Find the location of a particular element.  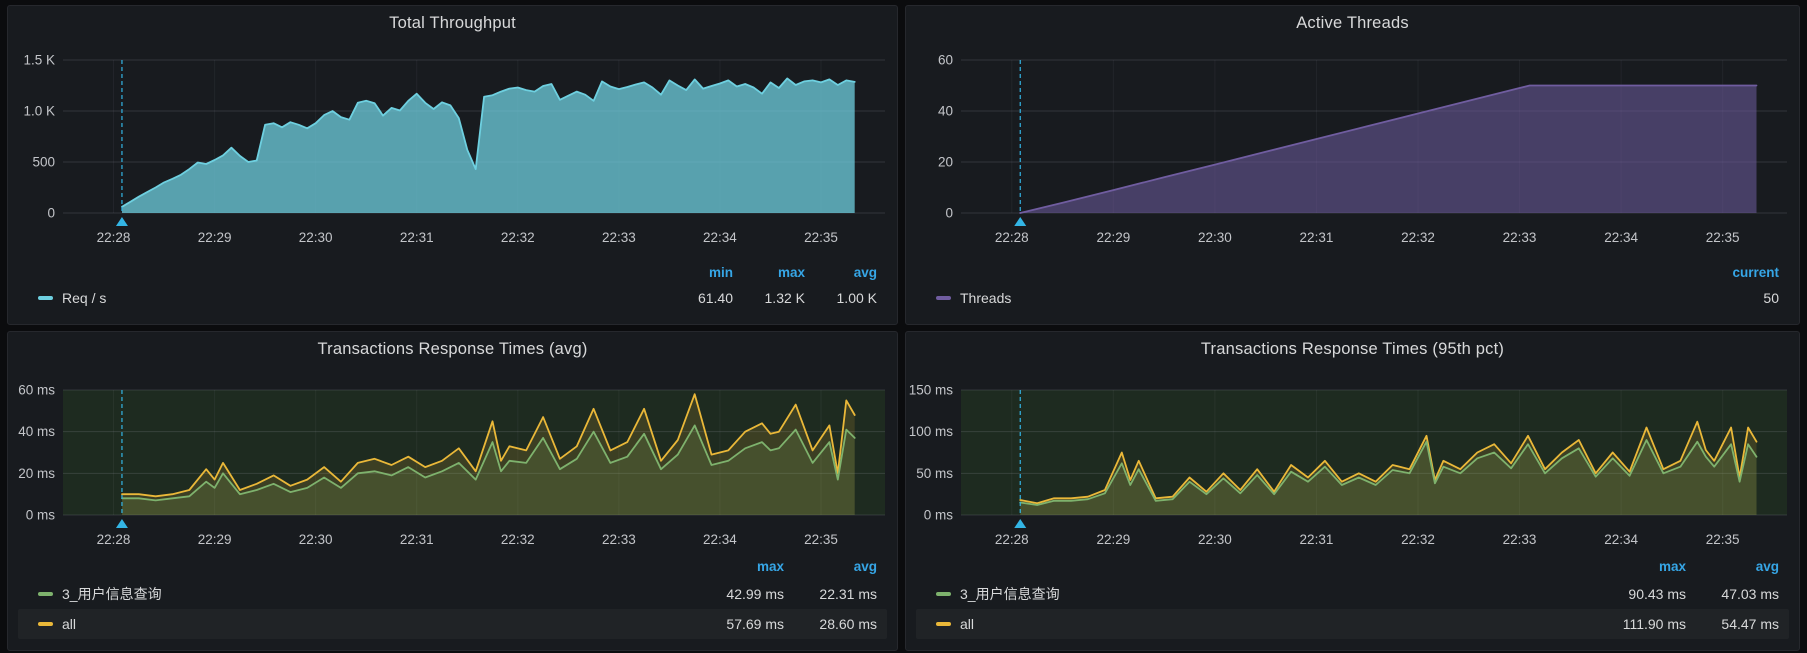

legend-header-row: max avg is located at coordinates (452, 566).